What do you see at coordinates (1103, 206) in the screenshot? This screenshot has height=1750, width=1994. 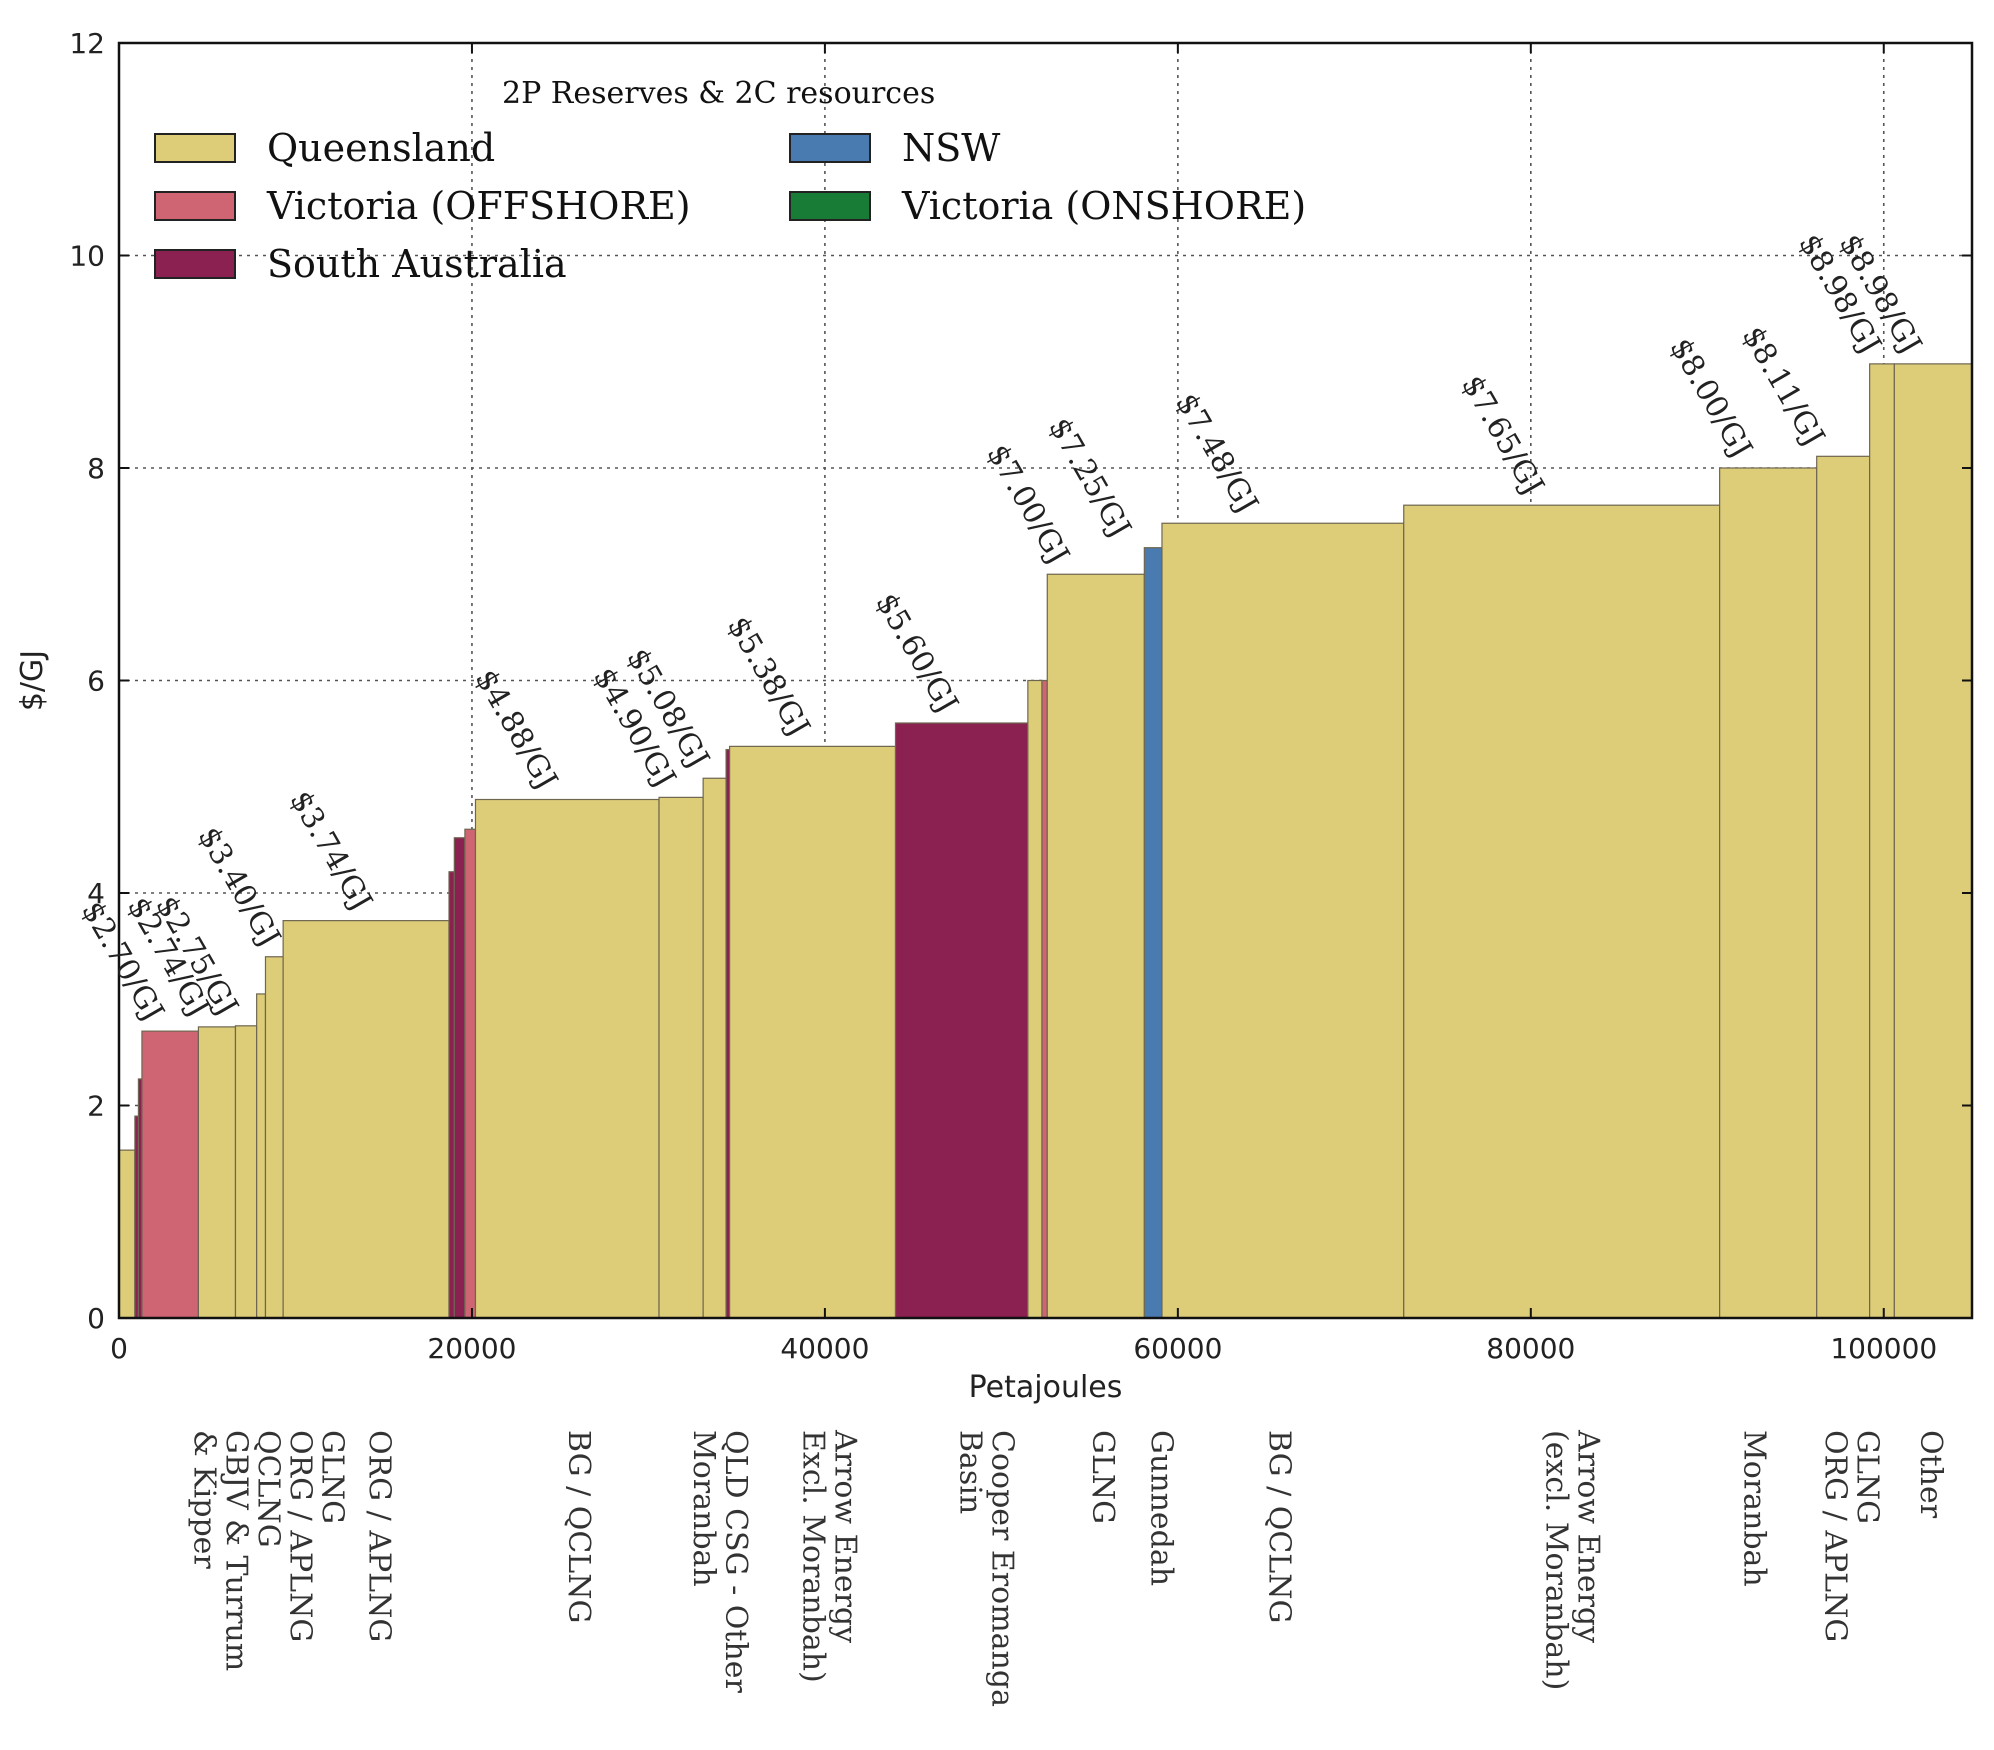 I see `legend-label: Victoria (ONSHORE)` at bounding box center [1103, 206].